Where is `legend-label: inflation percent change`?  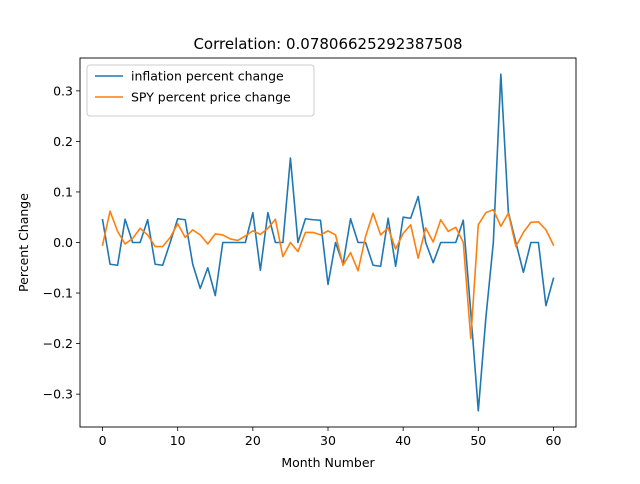 legend-label: inflation percent change is located at coordinates (207, 76).